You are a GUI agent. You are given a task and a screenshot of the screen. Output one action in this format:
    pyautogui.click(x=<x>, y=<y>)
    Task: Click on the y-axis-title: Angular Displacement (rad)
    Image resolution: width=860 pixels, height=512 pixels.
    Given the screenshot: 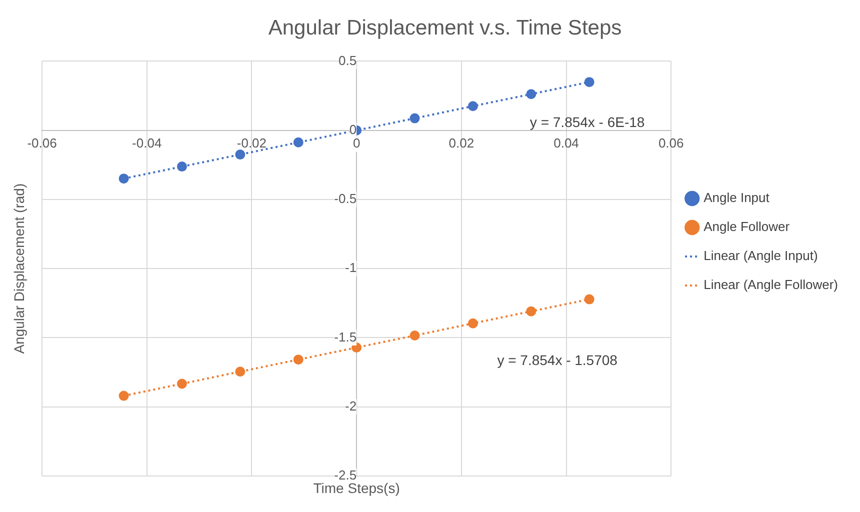 What is the action you would take?
    pyautogui.click(x=18, y=268)
    